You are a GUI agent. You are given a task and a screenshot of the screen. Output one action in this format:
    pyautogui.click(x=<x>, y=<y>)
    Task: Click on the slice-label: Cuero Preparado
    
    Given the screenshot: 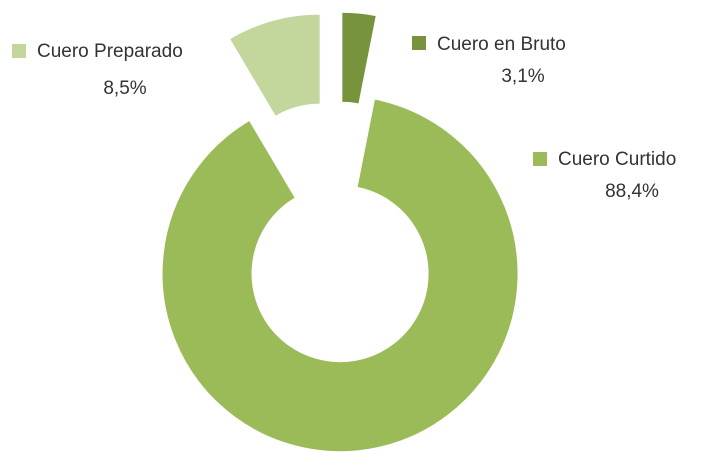 What is the action you would take?
    pyautogui.click(x=110, y=51)
    